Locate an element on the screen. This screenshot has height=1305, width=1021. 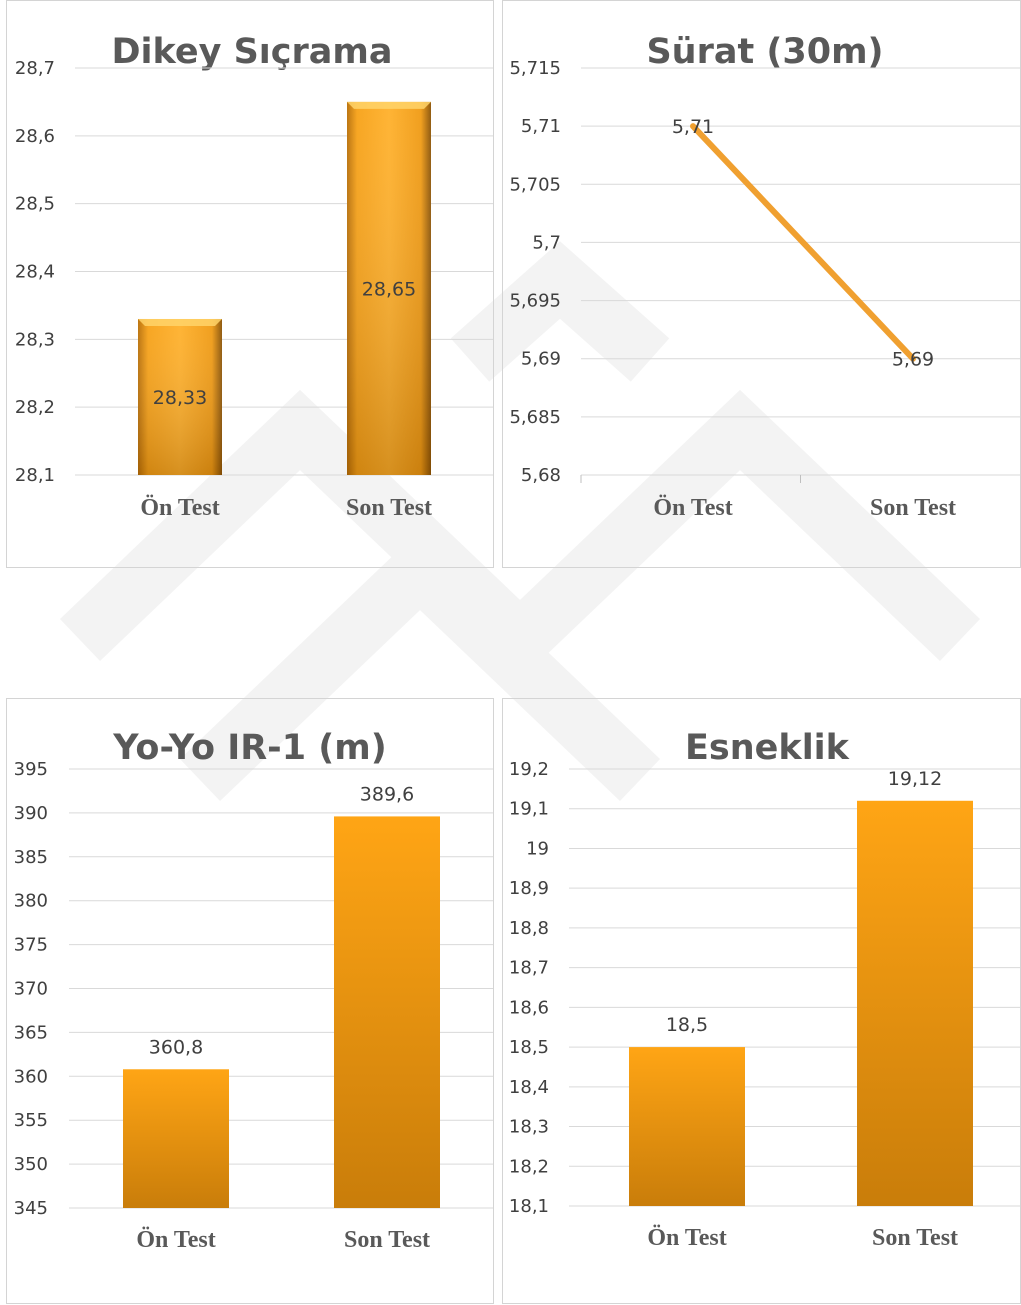
series-line is located at coordinates (803, 242).